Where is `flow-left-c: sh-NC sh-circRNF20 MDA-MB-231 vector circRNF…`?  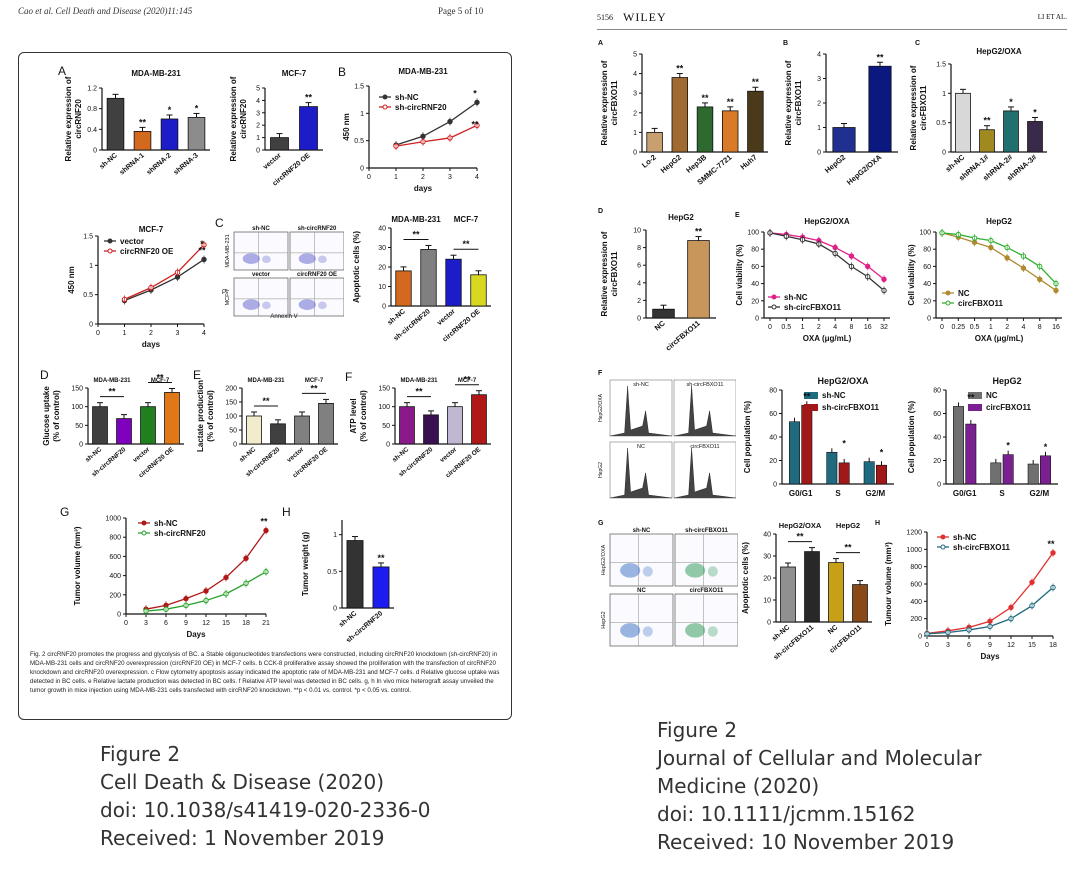
flow-left-c: sh-NC sh-circRNF20 MDA-MB-231 vector circRNF… is located at coordinates (284, 273).